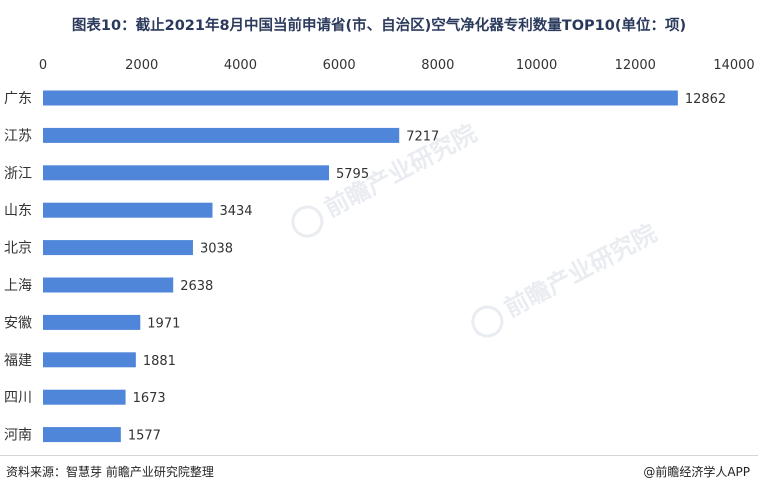  I want to click on data-label: 7217, so click(422, 136).